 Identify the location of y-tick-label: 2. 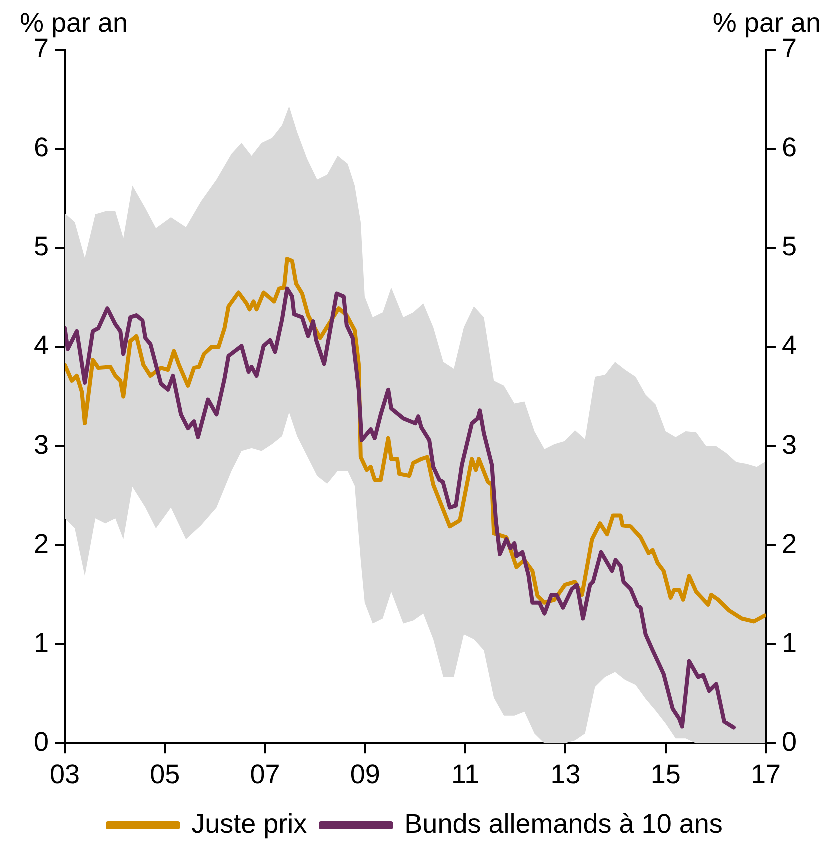
(42, 543).